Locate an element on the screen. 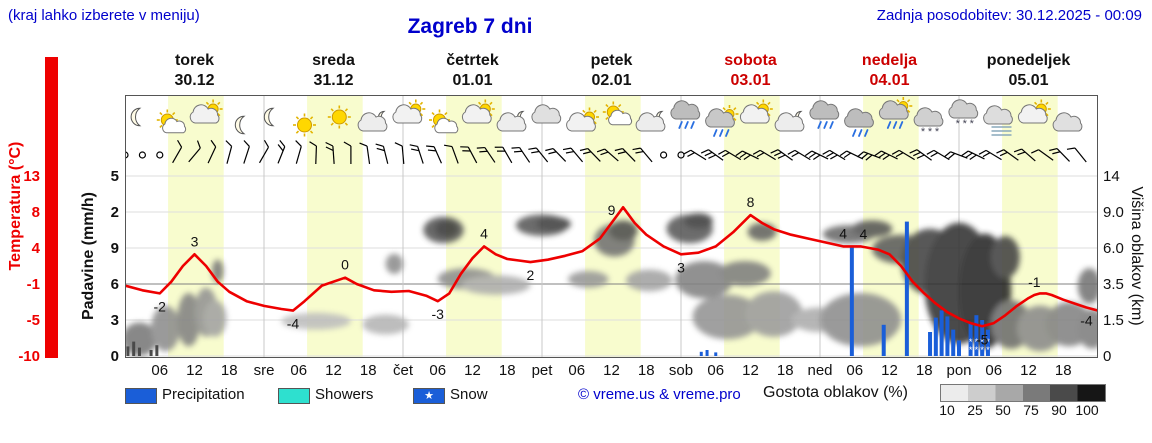 This screenshot has height=443, width=1152. cloud-height-tick: 6.0 is located at coordinates (1113, 248).